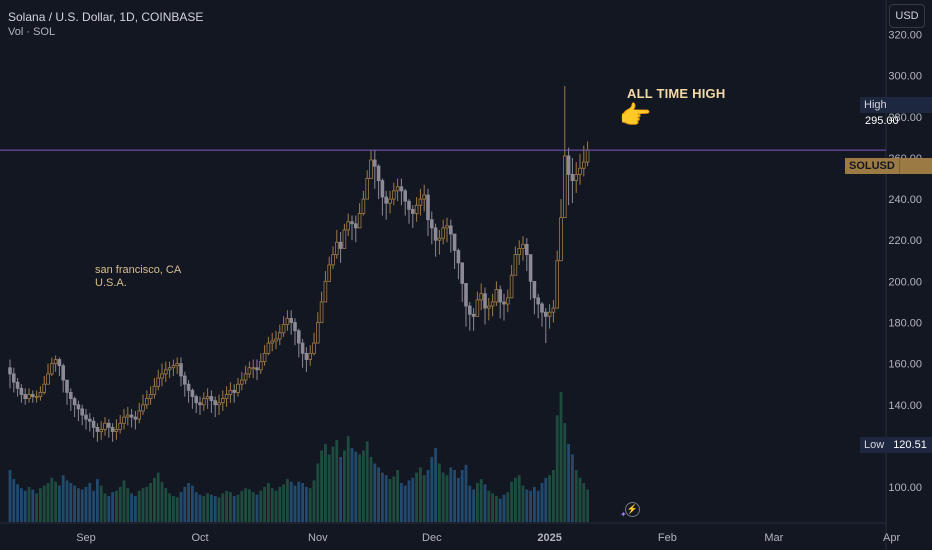 The height and width of the screenshot is (550, 932). I want to click on location-label-country: U.S.A., so click(111, 283).